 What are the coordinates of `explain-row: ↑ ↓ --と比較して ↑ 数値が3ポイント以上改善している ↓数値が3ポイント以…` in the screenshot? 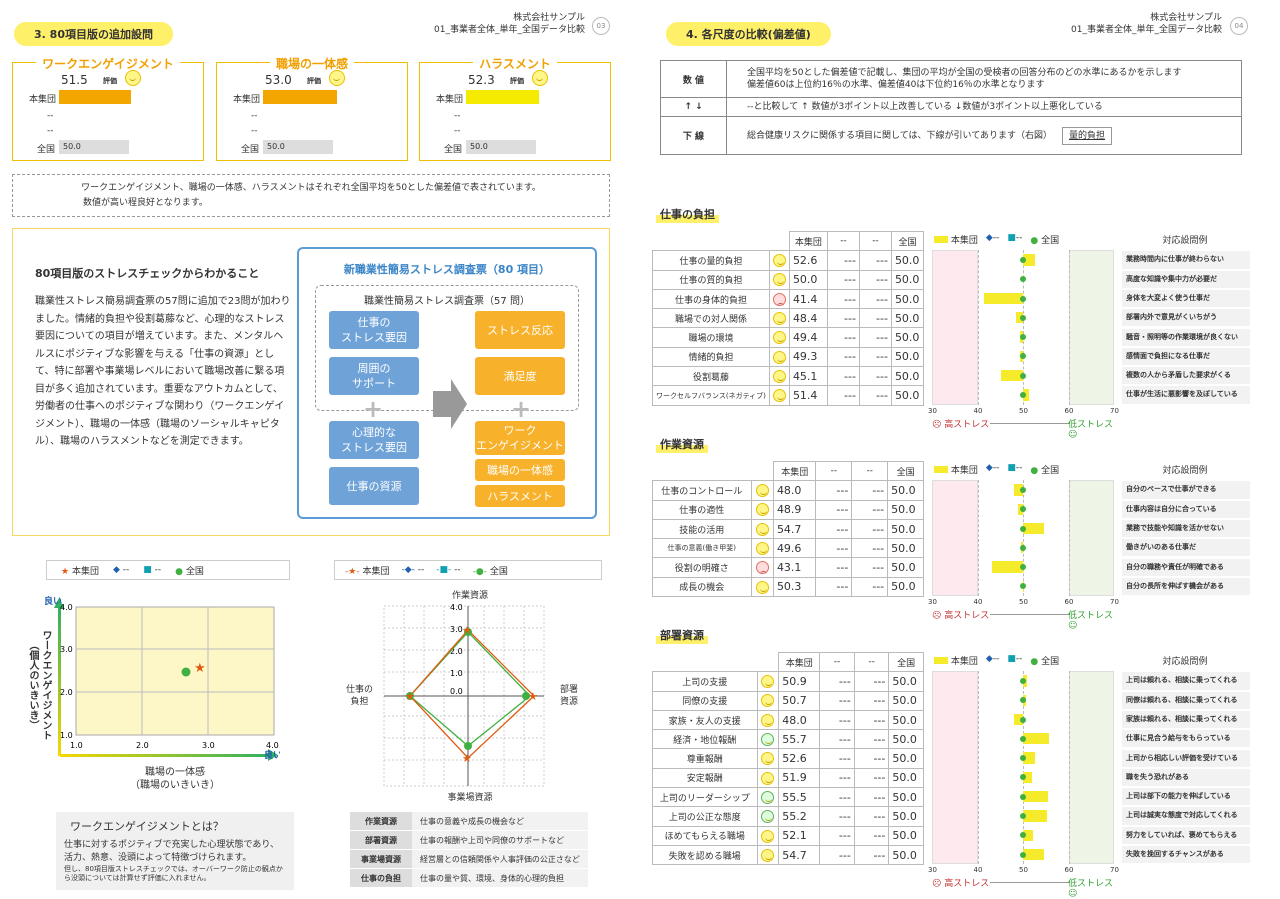 It's located at (951, 107).